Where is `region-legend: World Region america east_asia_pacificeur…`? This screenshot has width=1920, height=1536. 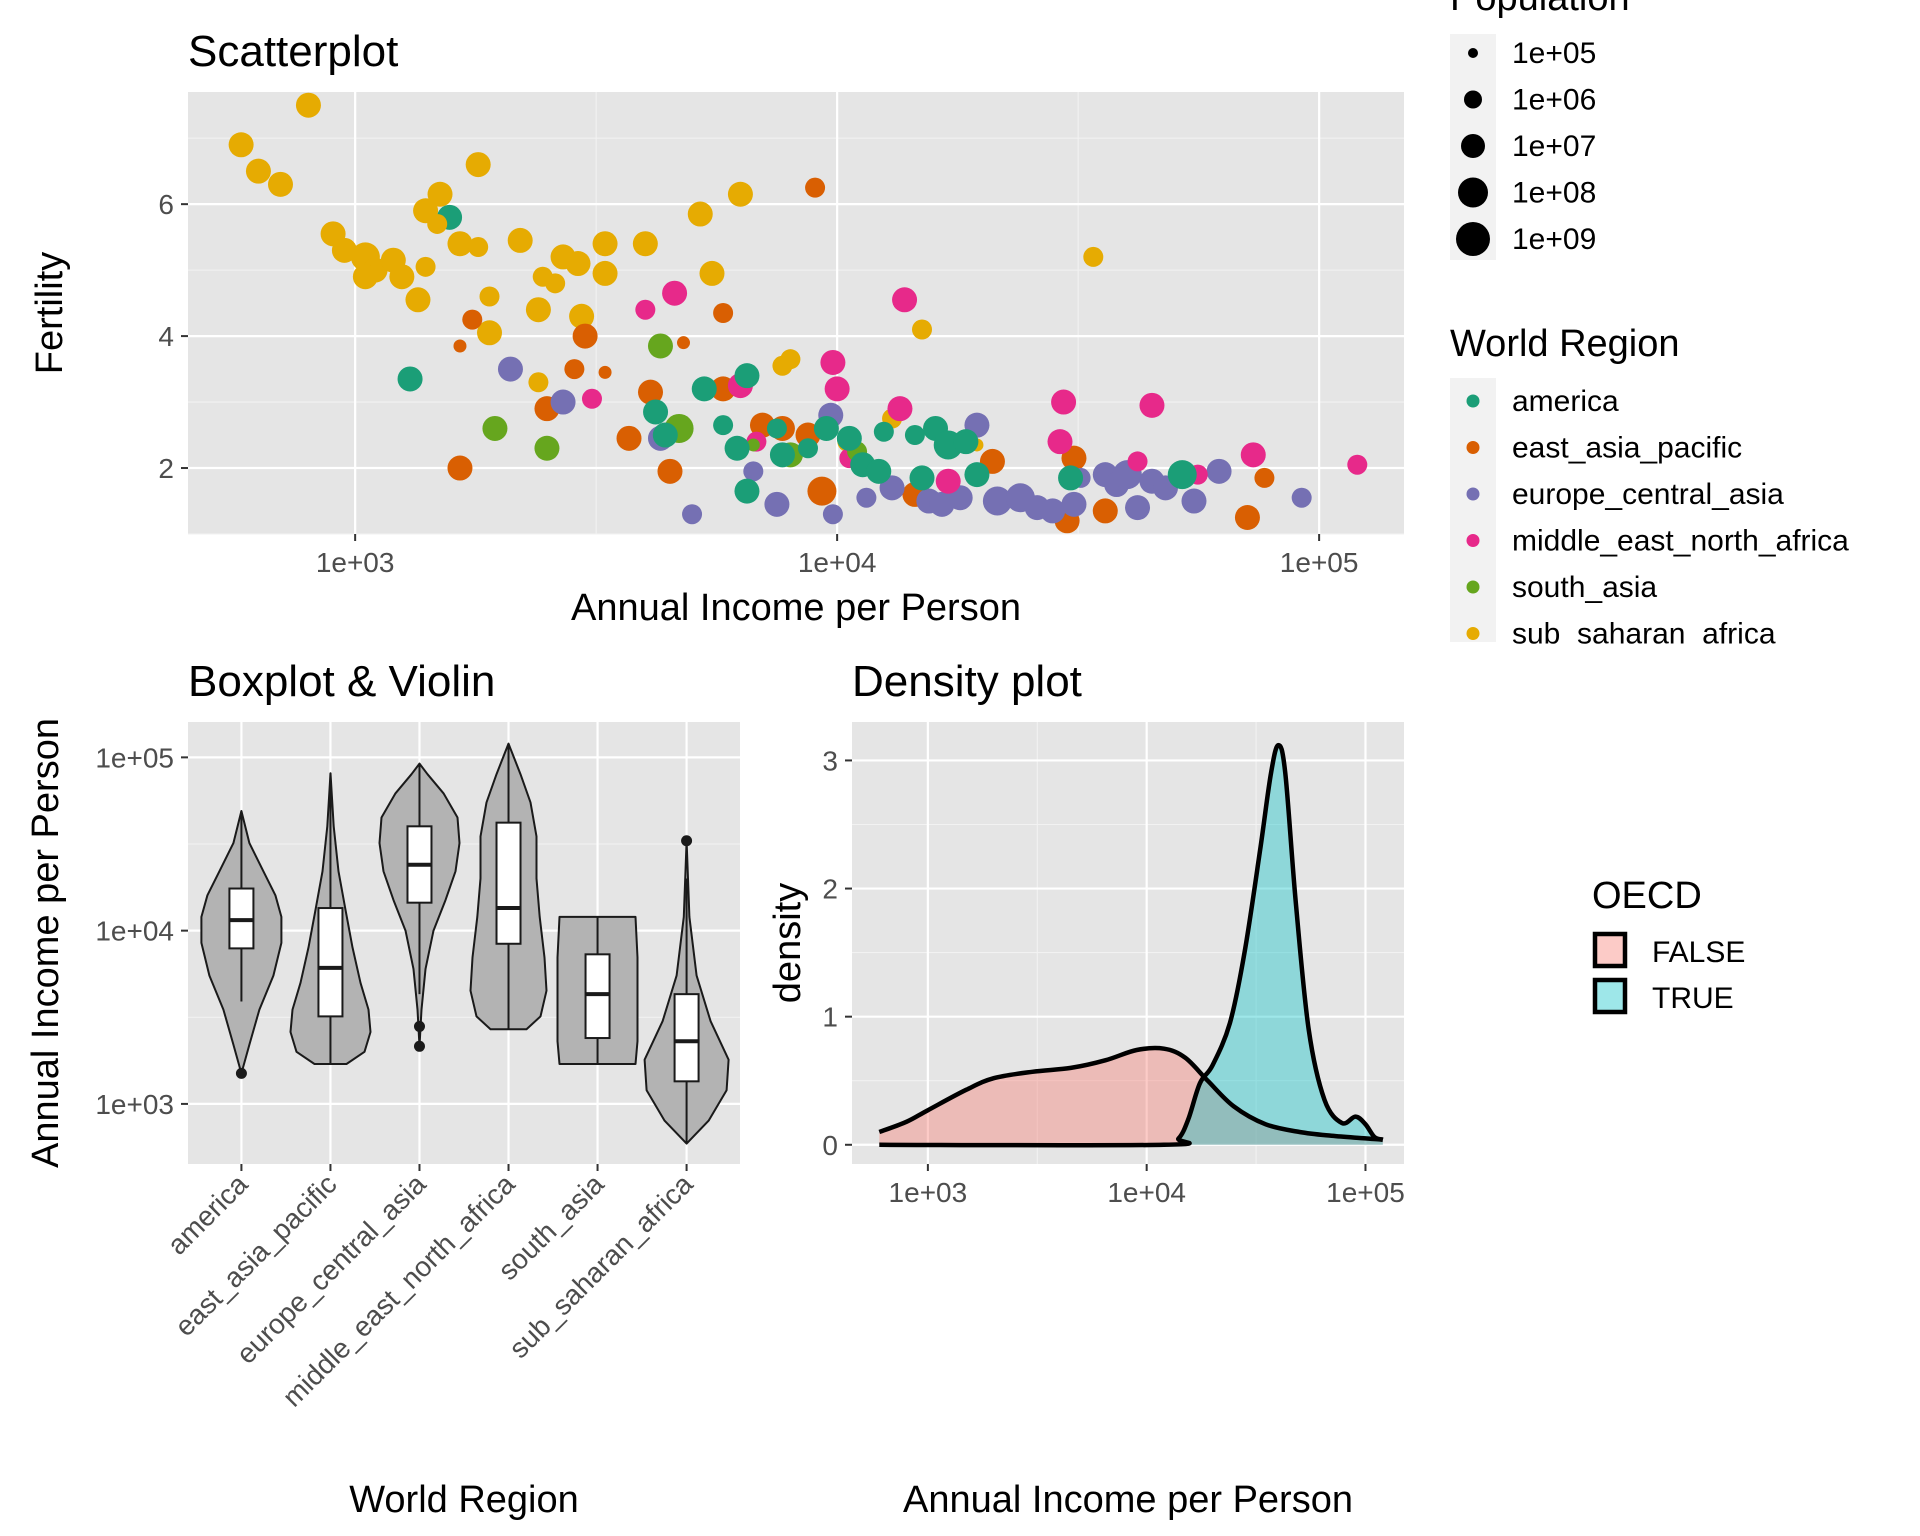
region-legend: World Region america east_asia_pacificeur… is located at coordinates (1649, 487).